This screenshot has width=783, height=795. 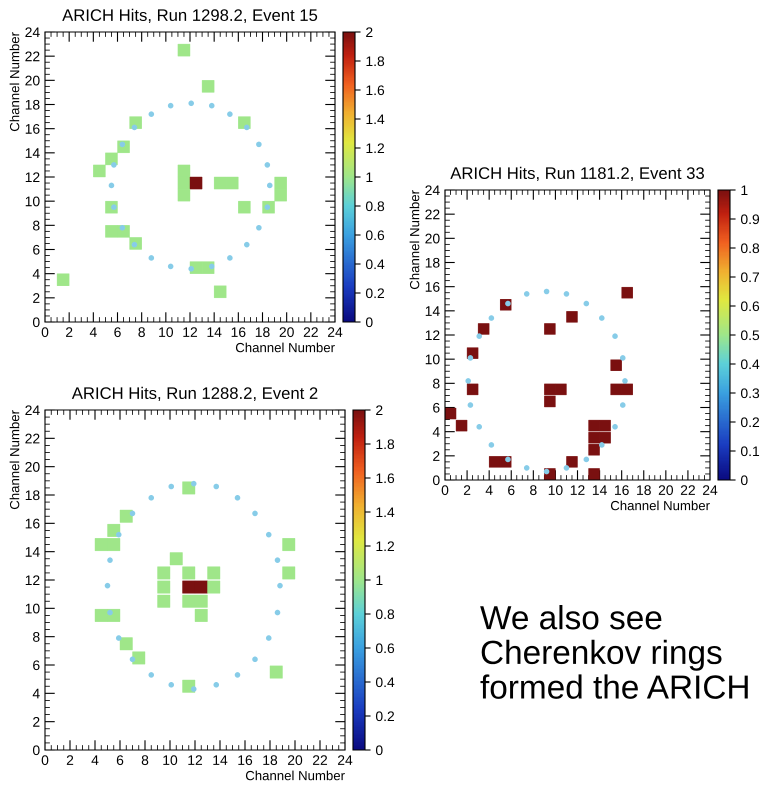 I want to click on color-bar-label: 0.9, so click(x=750, y=219).